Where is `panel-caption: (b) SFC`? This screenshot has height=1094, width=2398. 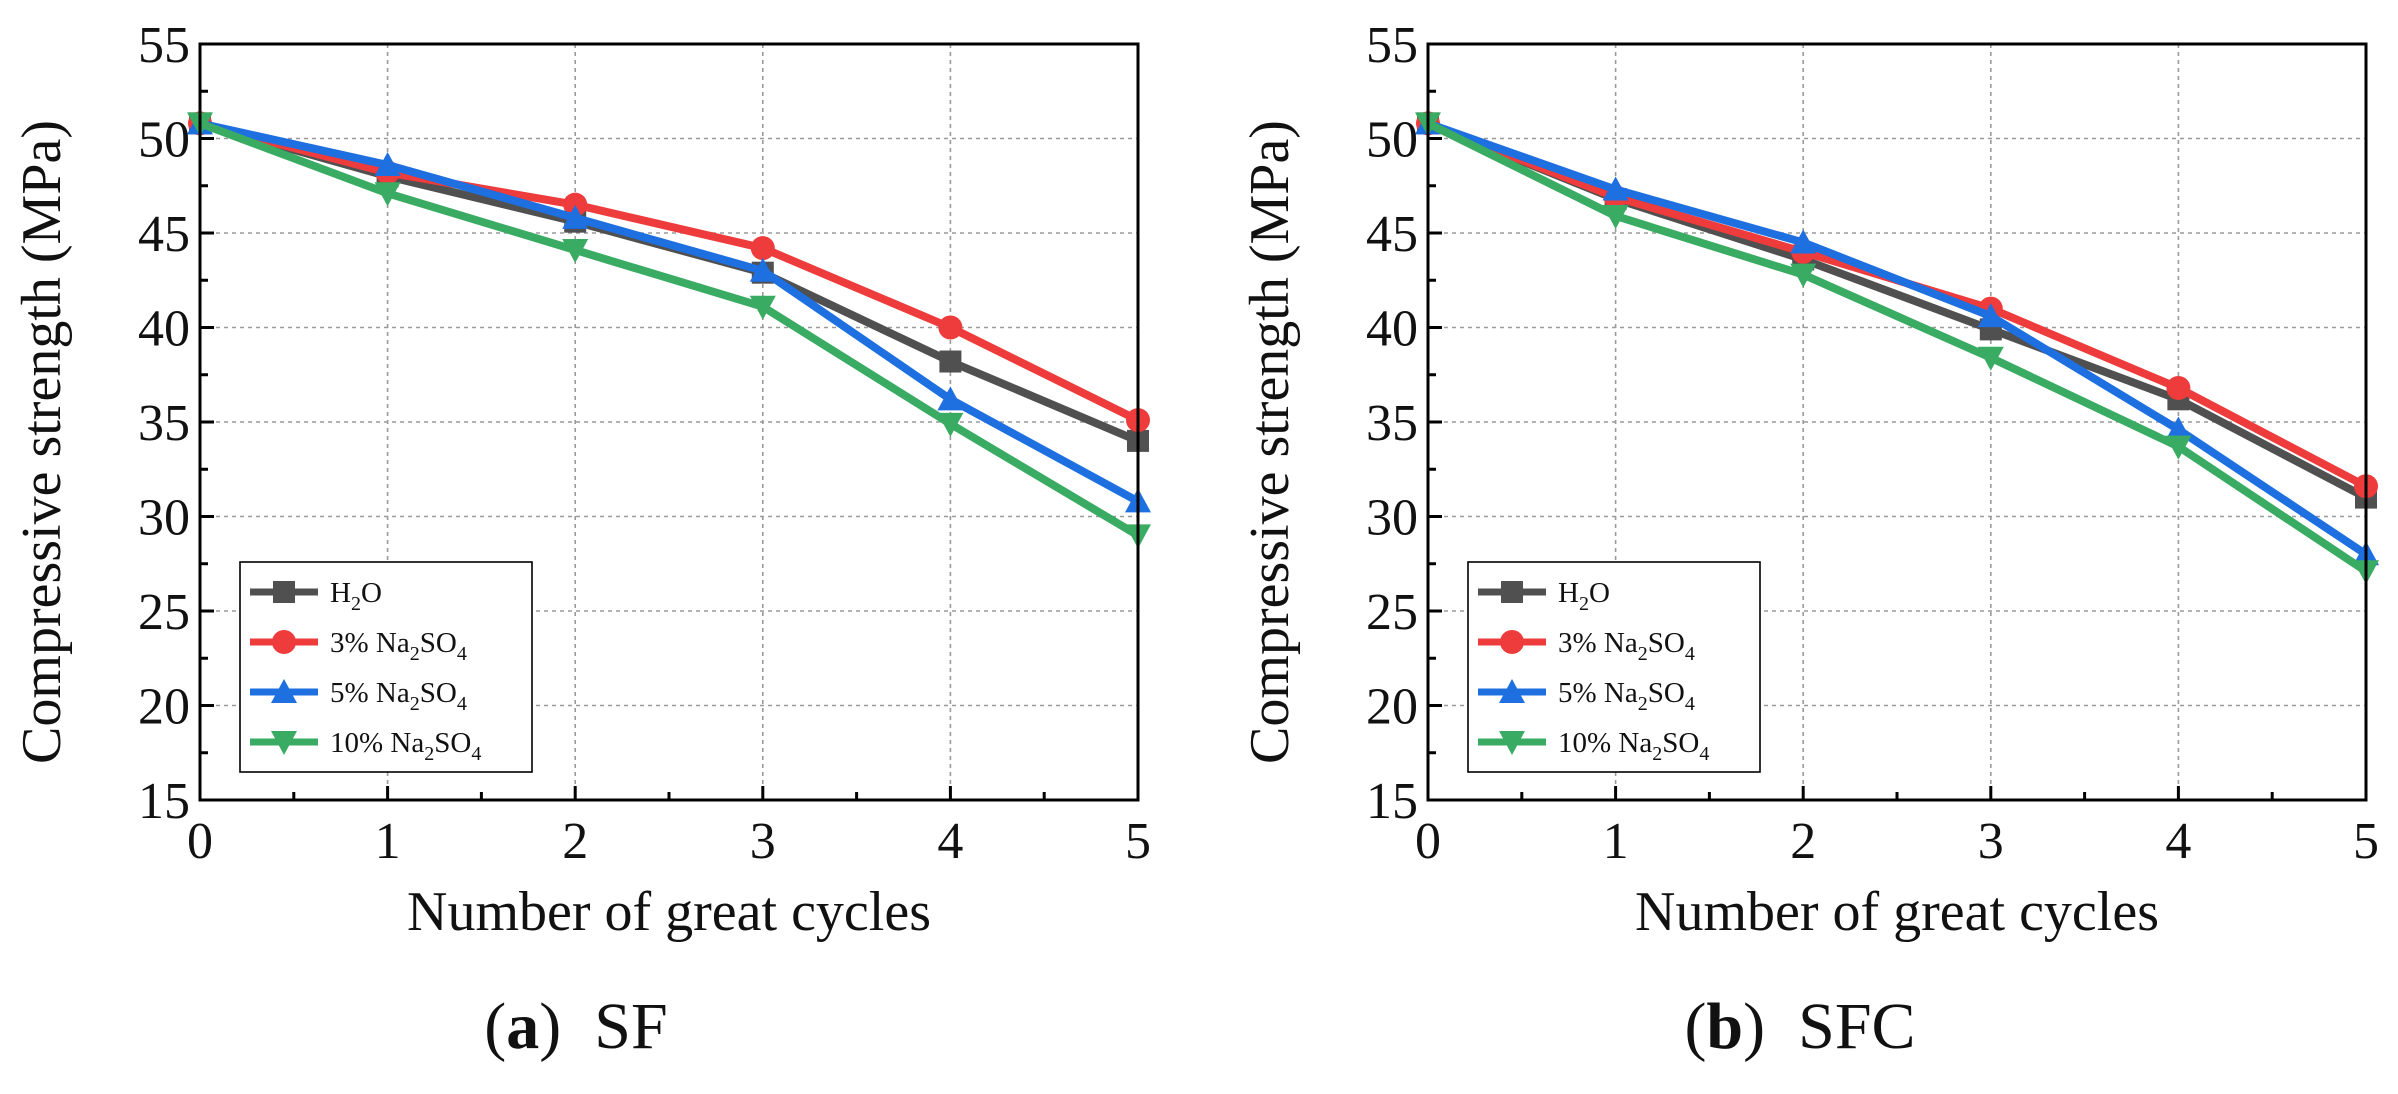 panel-caption: (b) SFC is located at coordinates (1799, 1026).